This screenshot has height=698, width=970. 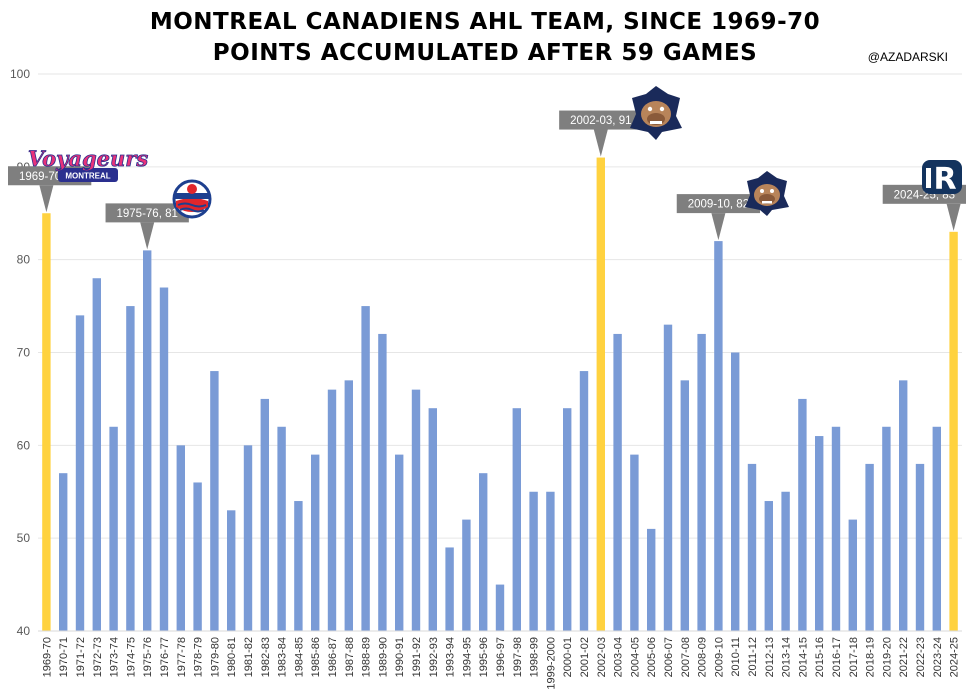 I want to click on x-tick-label: 1979-80, so click(x=215, y=657).